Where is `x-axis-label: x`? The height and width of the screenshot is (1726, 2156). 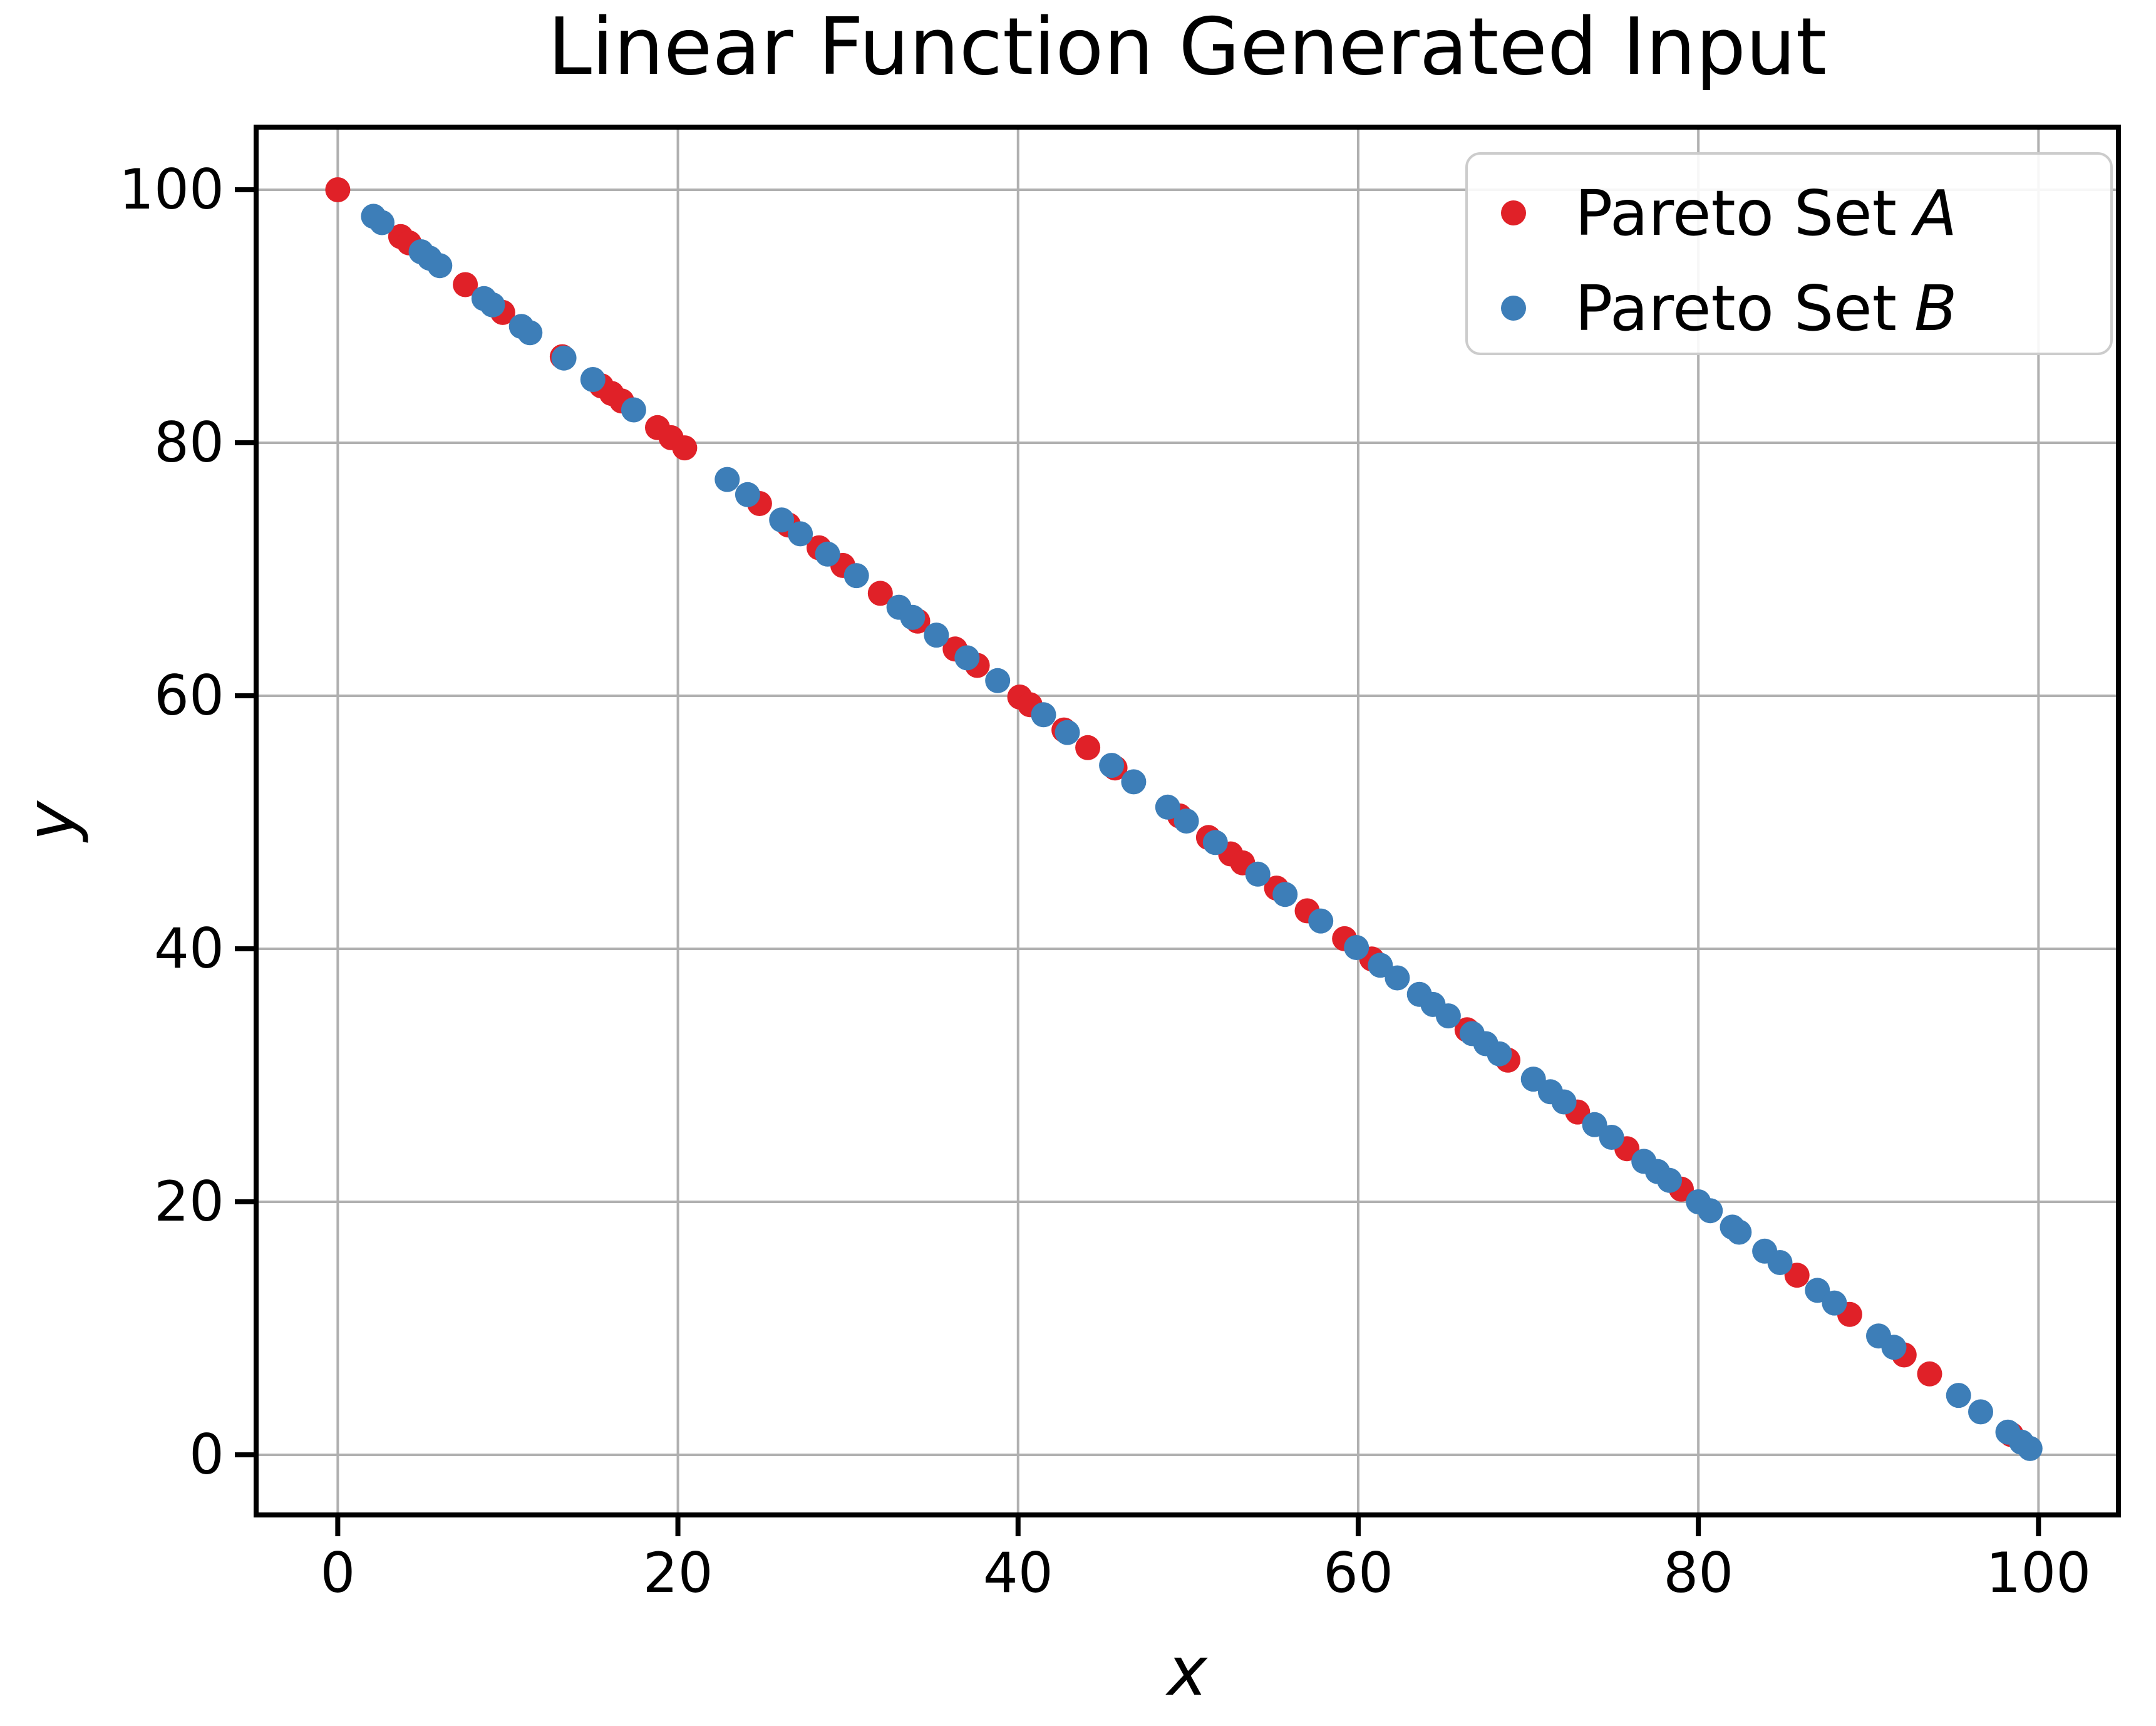 x-axis-label: x is located at coordinates (1186, 1672).